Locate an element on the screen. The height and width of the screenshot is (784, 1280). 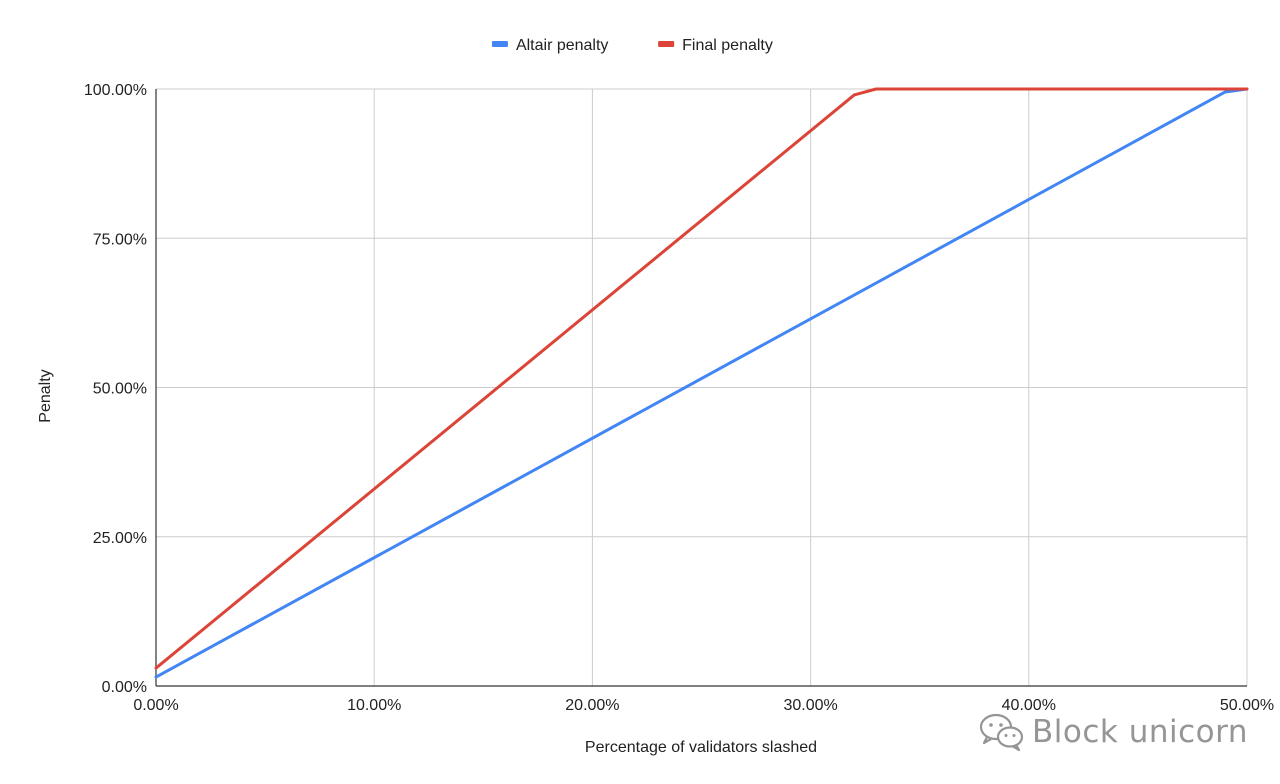
watermark-text: Block unicorn is located at coordinates (1140, 732).